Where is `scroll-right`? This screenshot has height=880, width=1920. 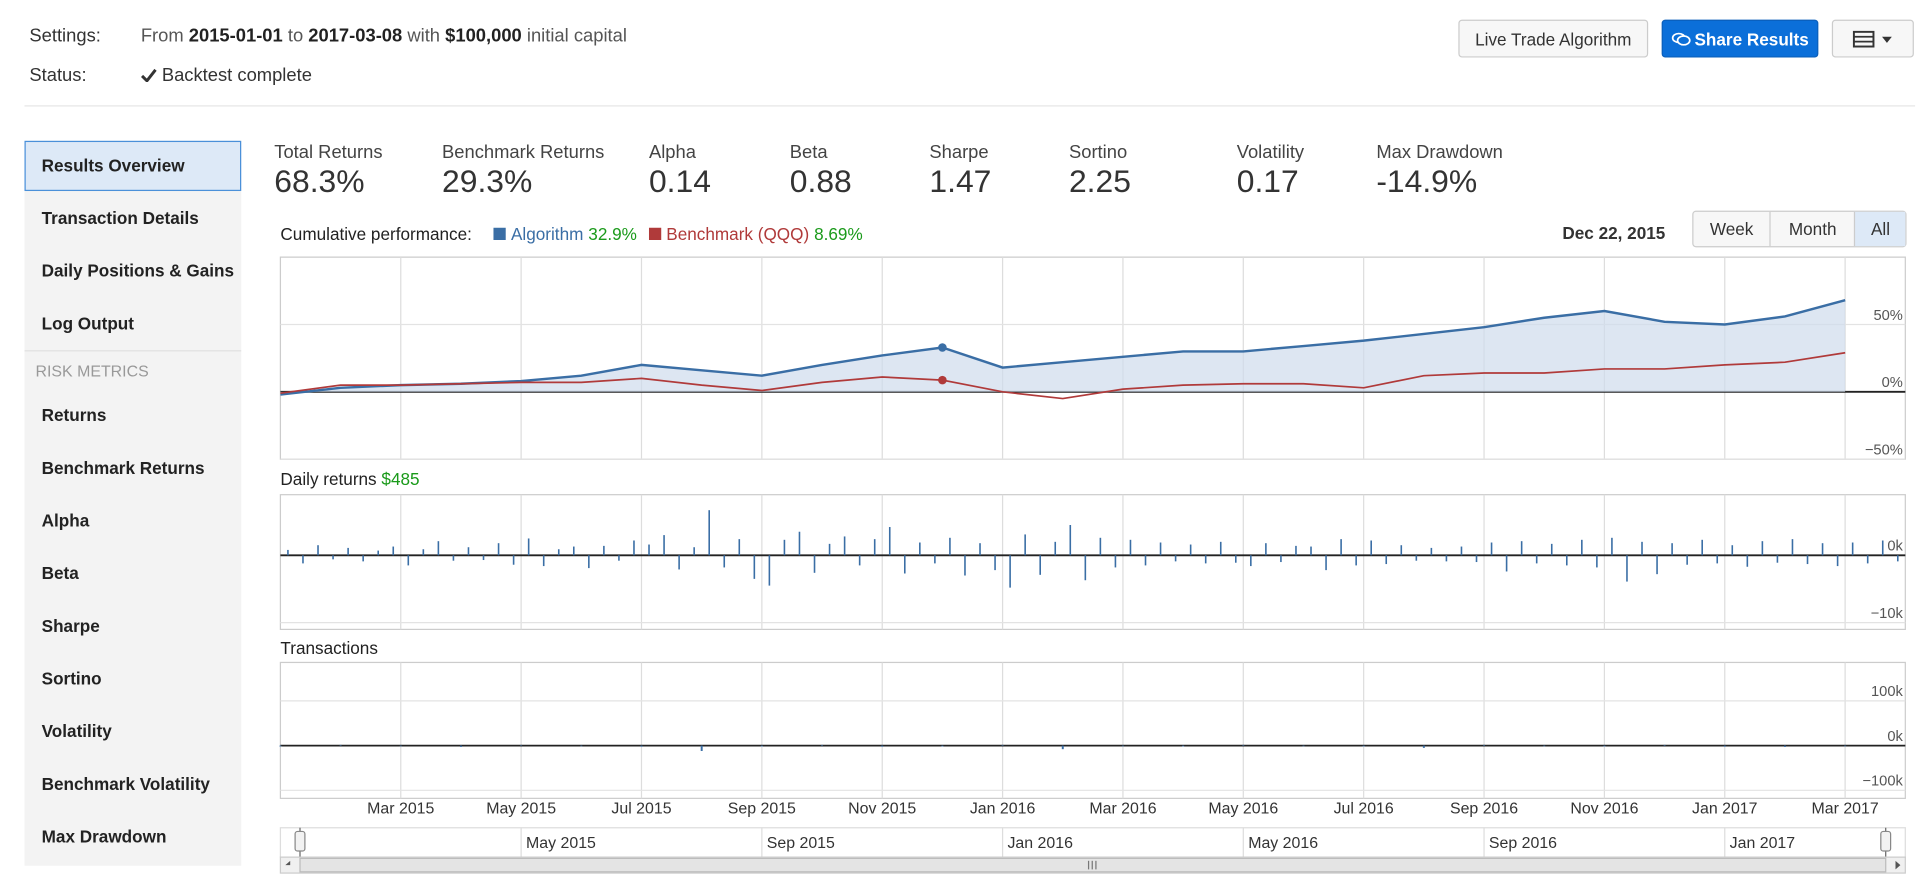
scroll-right is located at coordinates (1898, 865).